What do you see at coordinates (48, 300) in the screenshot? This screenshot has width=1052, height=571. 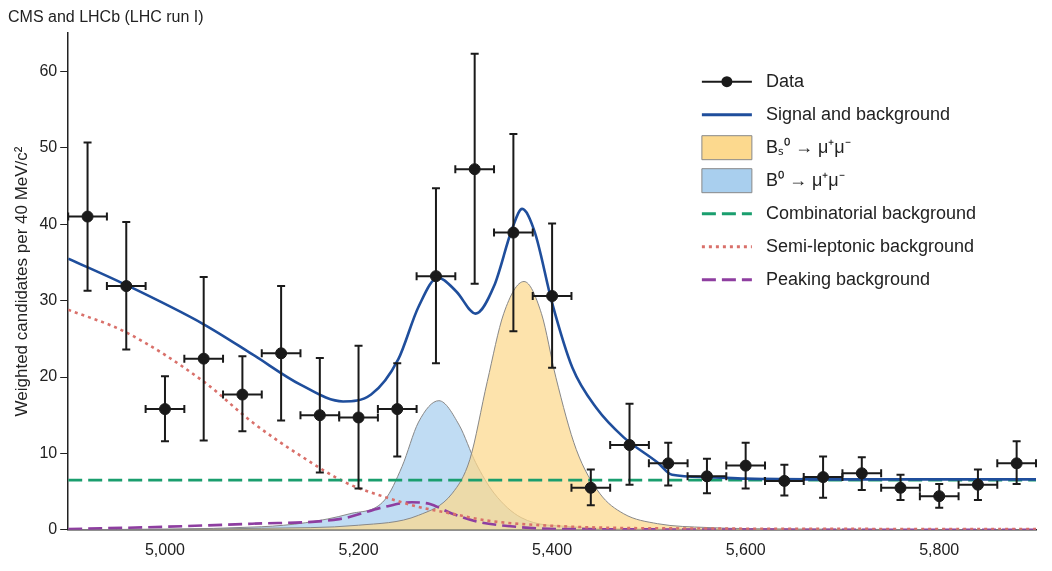 I see `y-tick-label: 30` at bounding box center [48, 300].